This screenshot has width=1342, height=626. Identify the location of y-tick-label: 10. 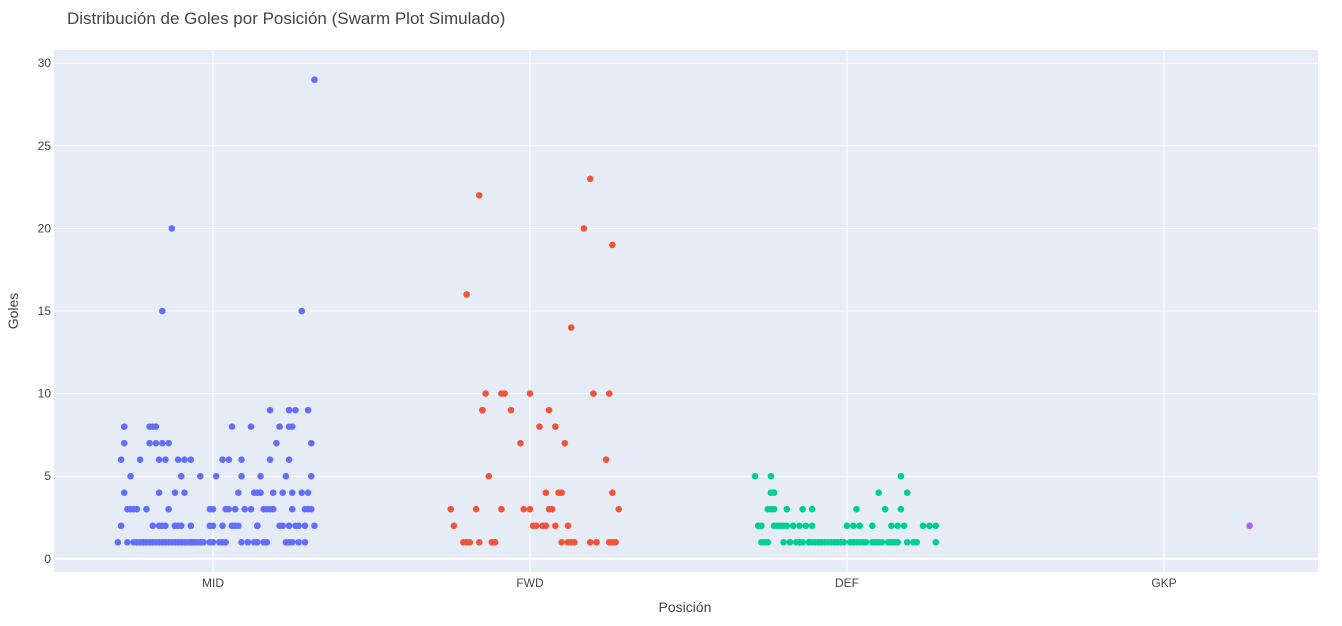
(45, 394).